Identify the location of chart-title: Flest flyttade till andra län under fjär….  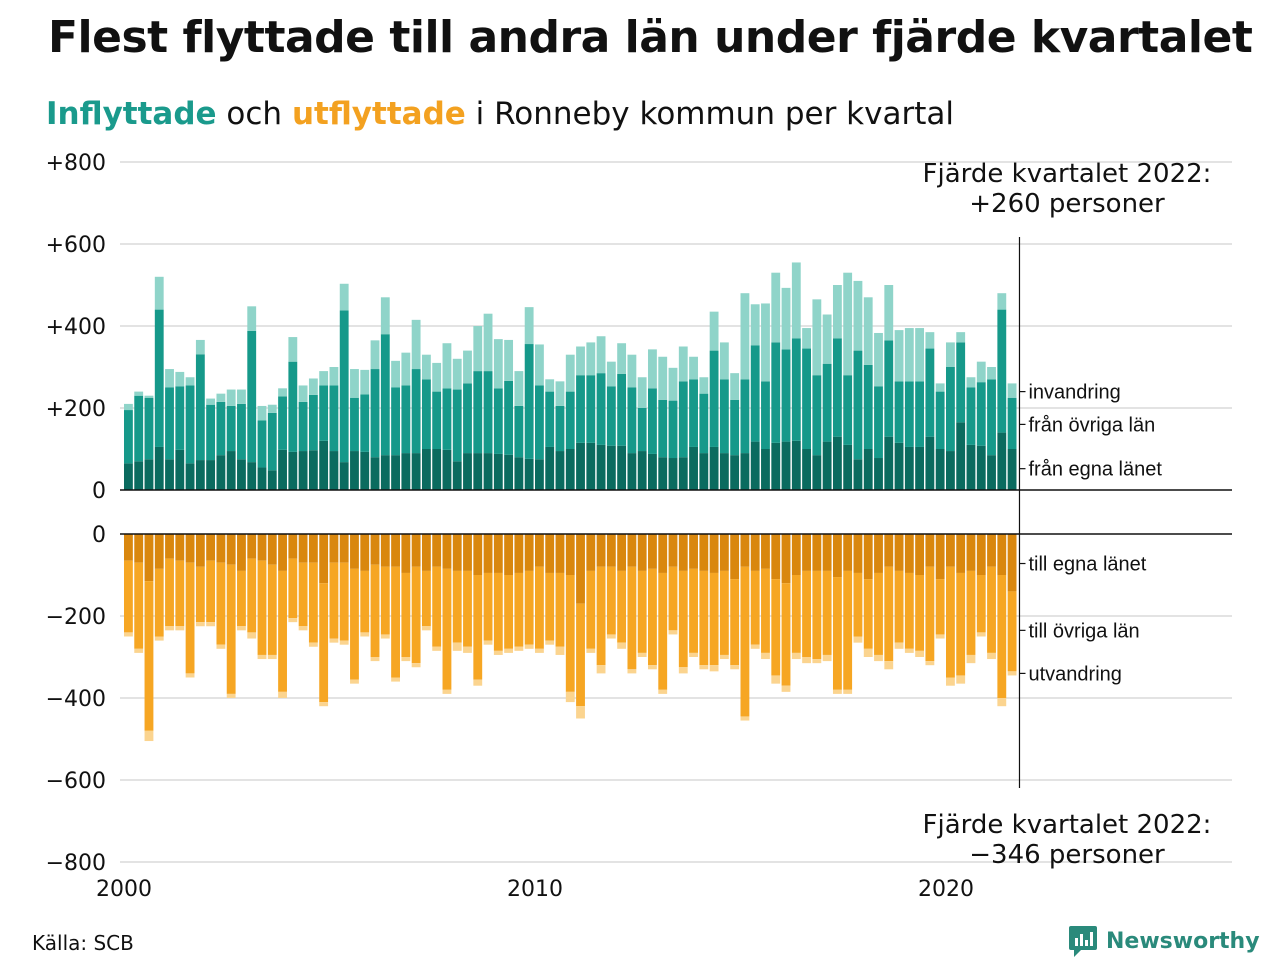
(650, 37).